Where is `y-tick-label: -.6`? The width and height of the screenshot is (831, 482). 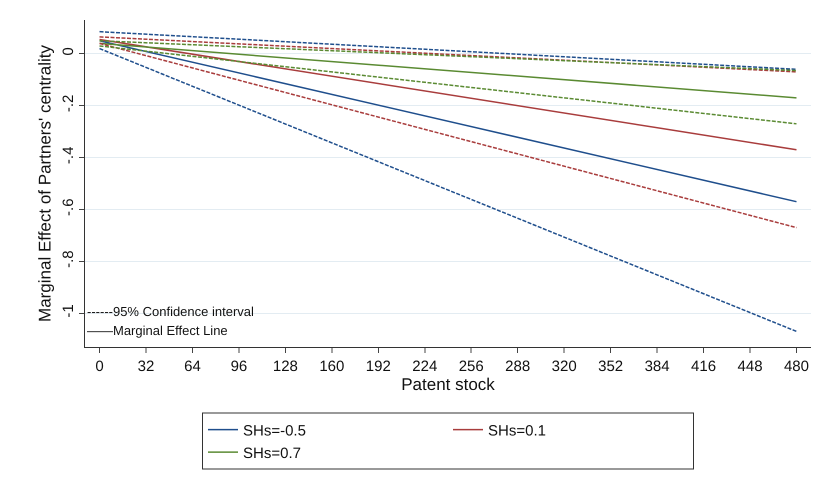
y-tick-label: -.6 is located at coordinates (68, 207).